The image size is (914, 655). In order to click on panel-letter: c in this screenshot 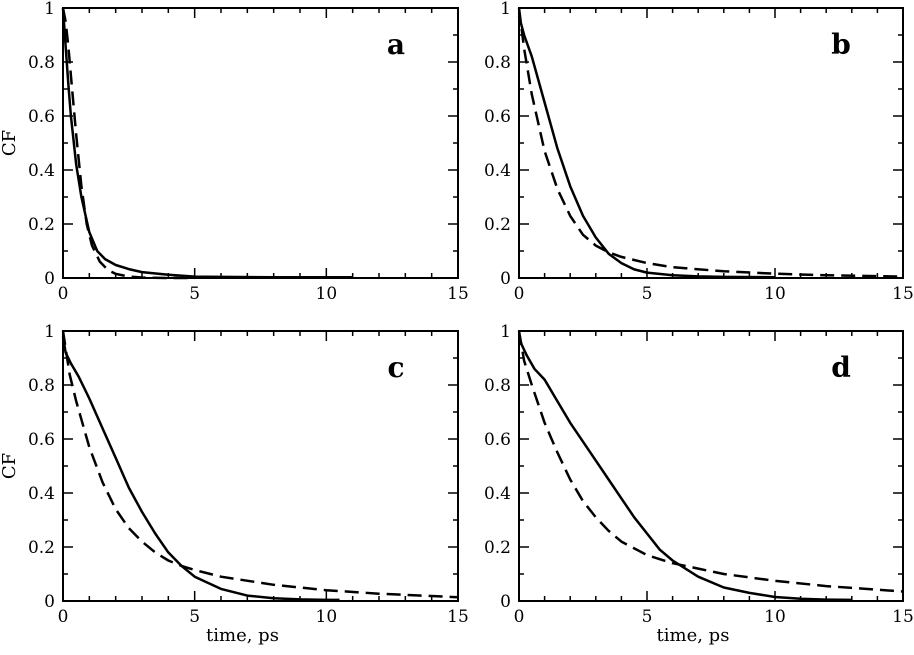, I will do `click(395, 367)`.